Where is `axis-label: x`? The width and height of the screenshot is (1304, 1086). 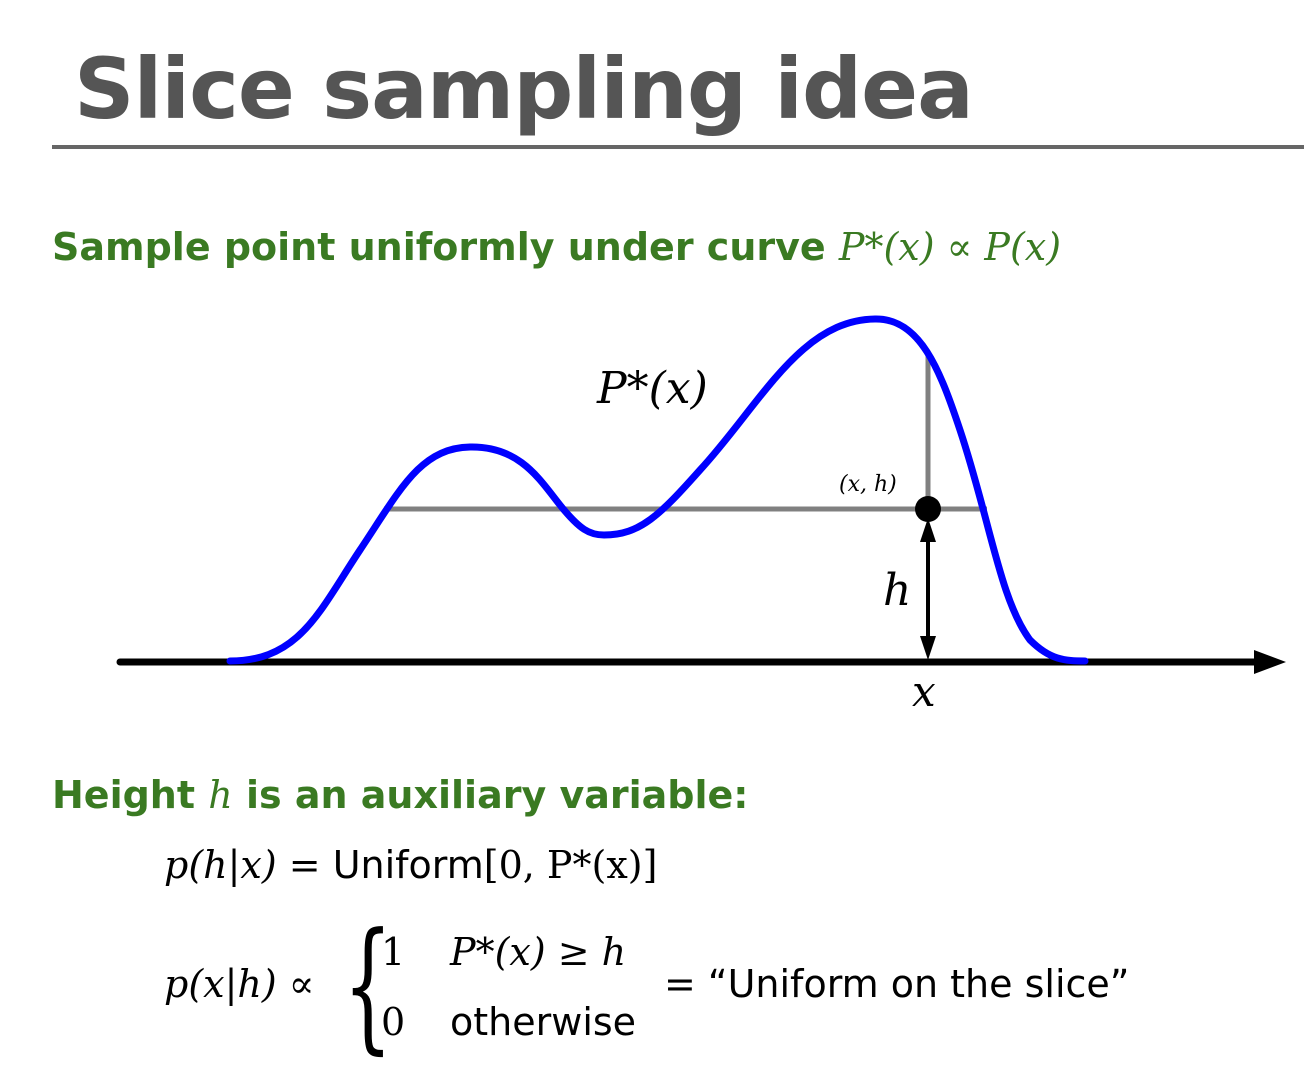 axis-label: x is located at coordinates (924, 691).